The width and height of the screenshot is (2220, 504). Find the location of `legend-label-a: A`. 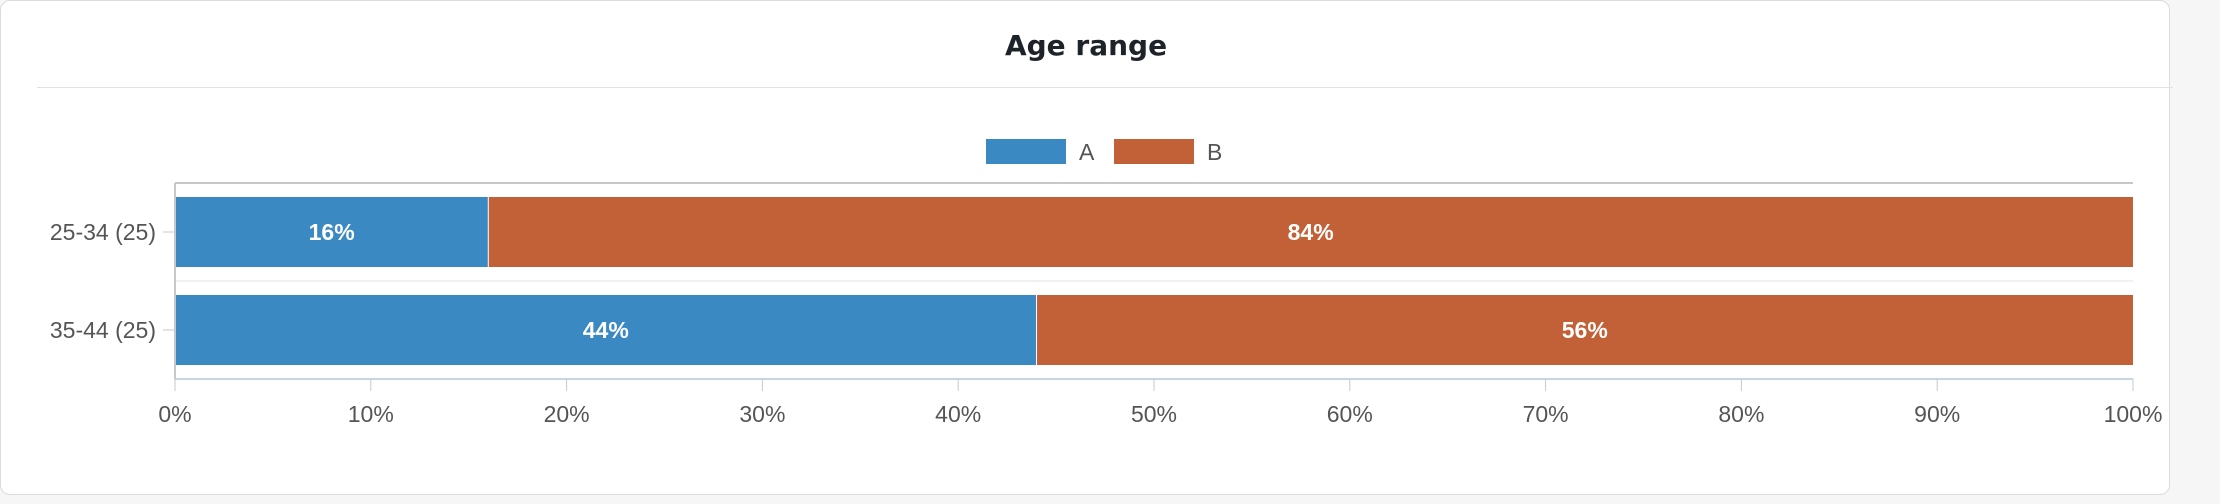

legend-label-a: A is located at coordinates (1087, 152).